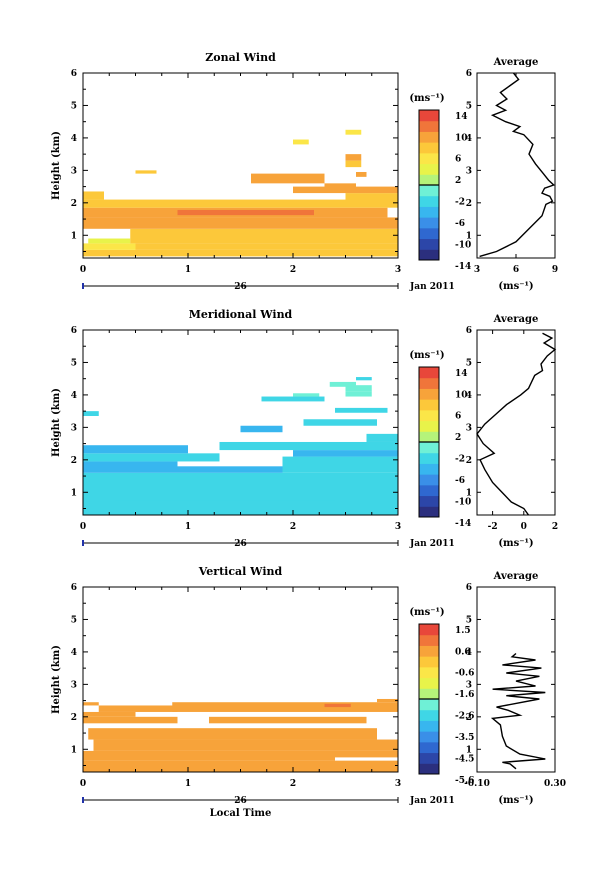  What do you see at coordinates (426, 612) in the screenshot?
I see `colorbar-unit: (ms⁻¹)` at bounding box center [426, 612].